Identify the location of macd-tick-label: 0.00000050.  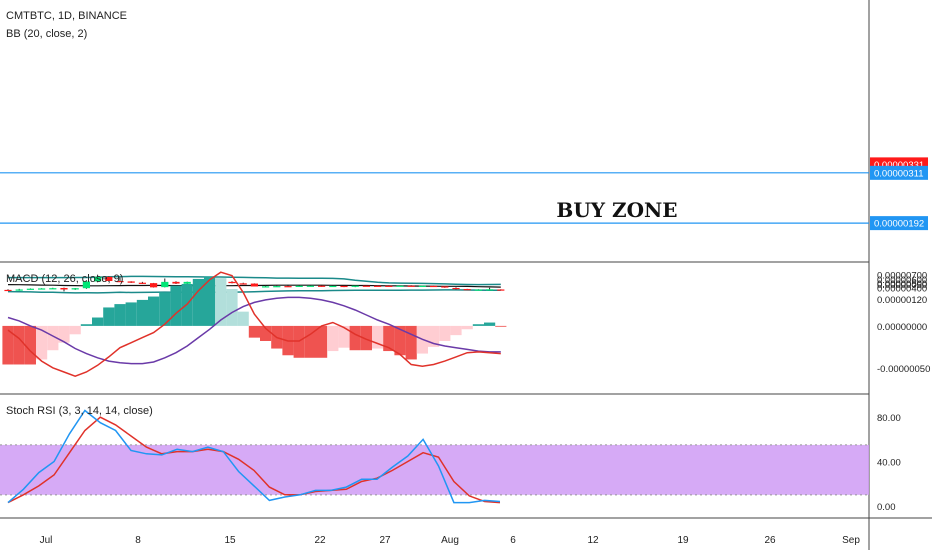
(902, 285).